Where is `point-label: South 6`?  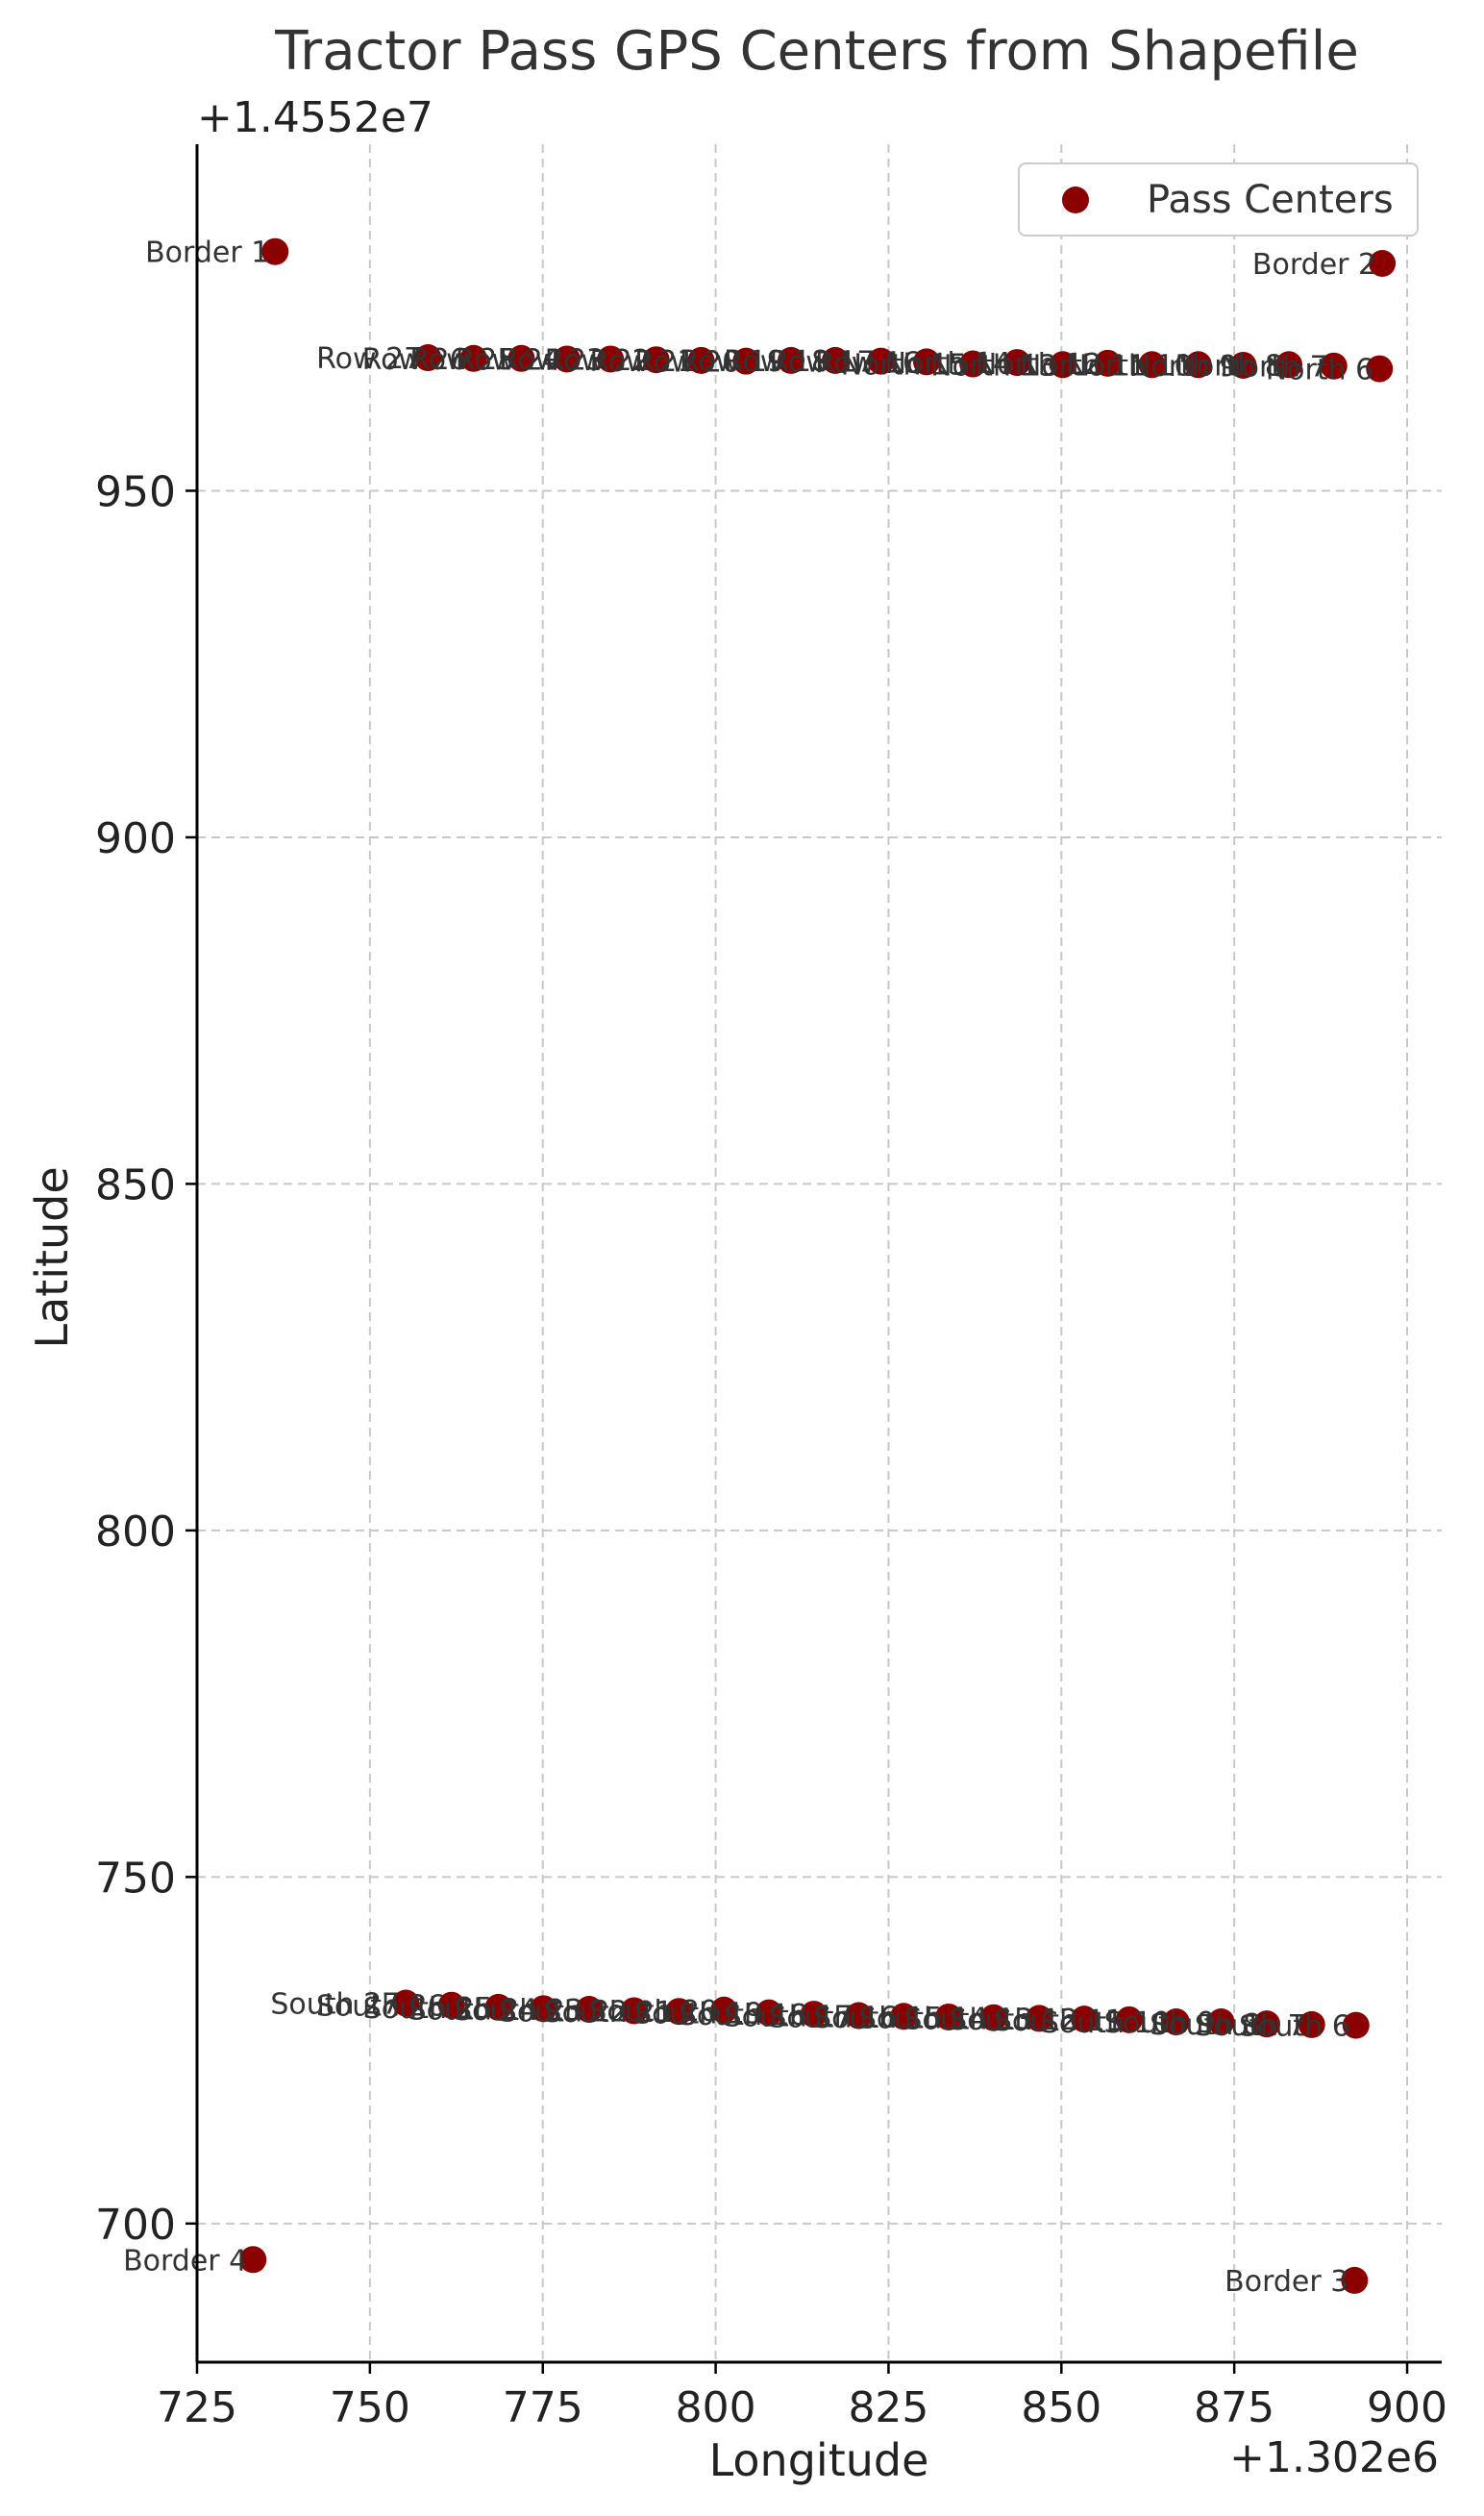
point-label: South 6 is located at coordinates (1294, 2027).